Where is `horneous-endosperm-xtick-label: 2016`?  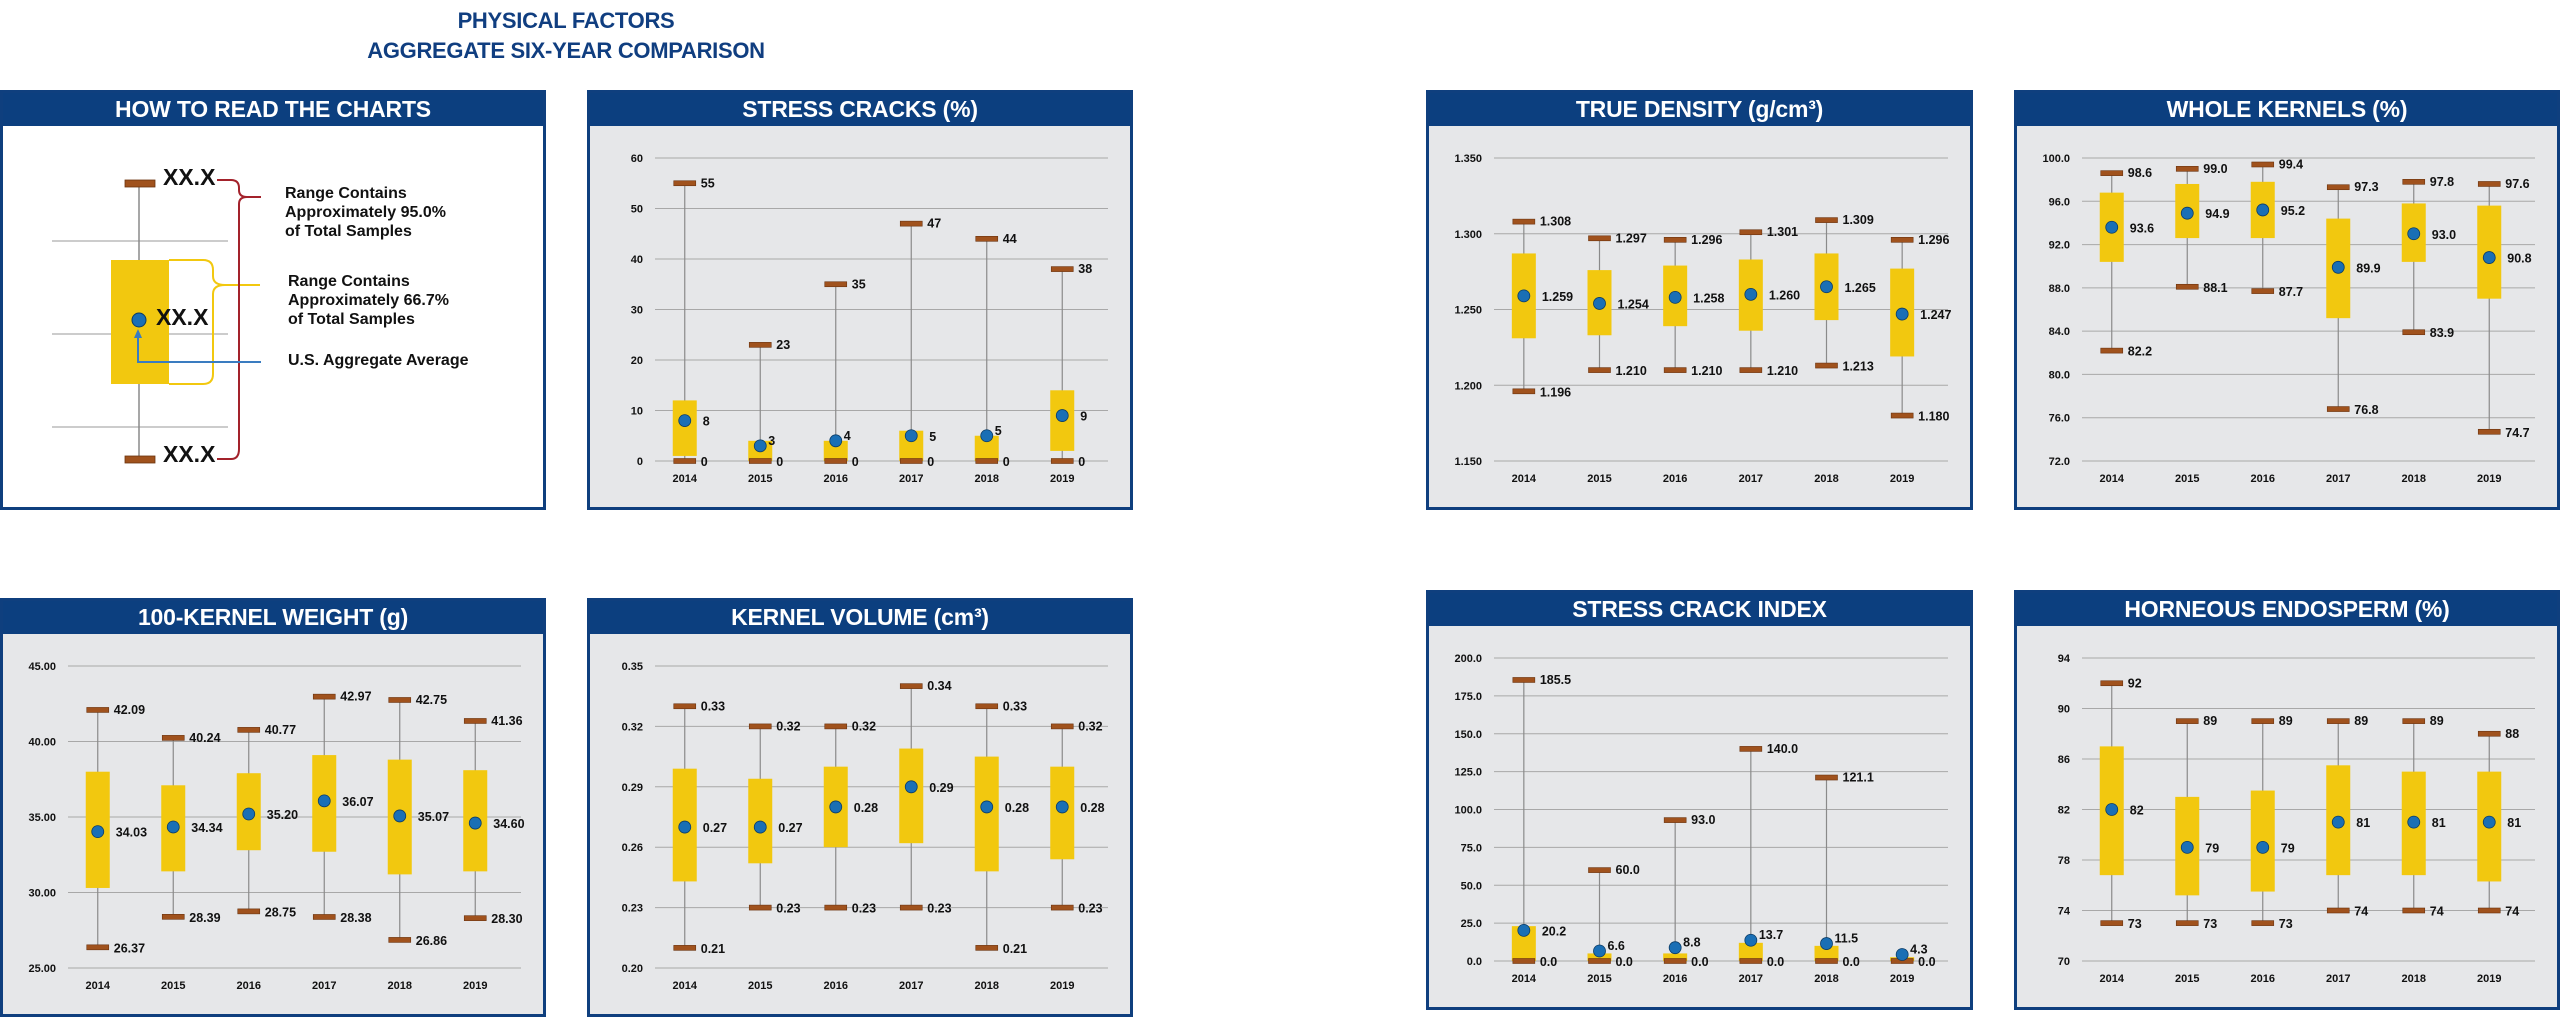
horneous-endosperm-xtick-label: 2016 is located at coordinates (2263, 979).